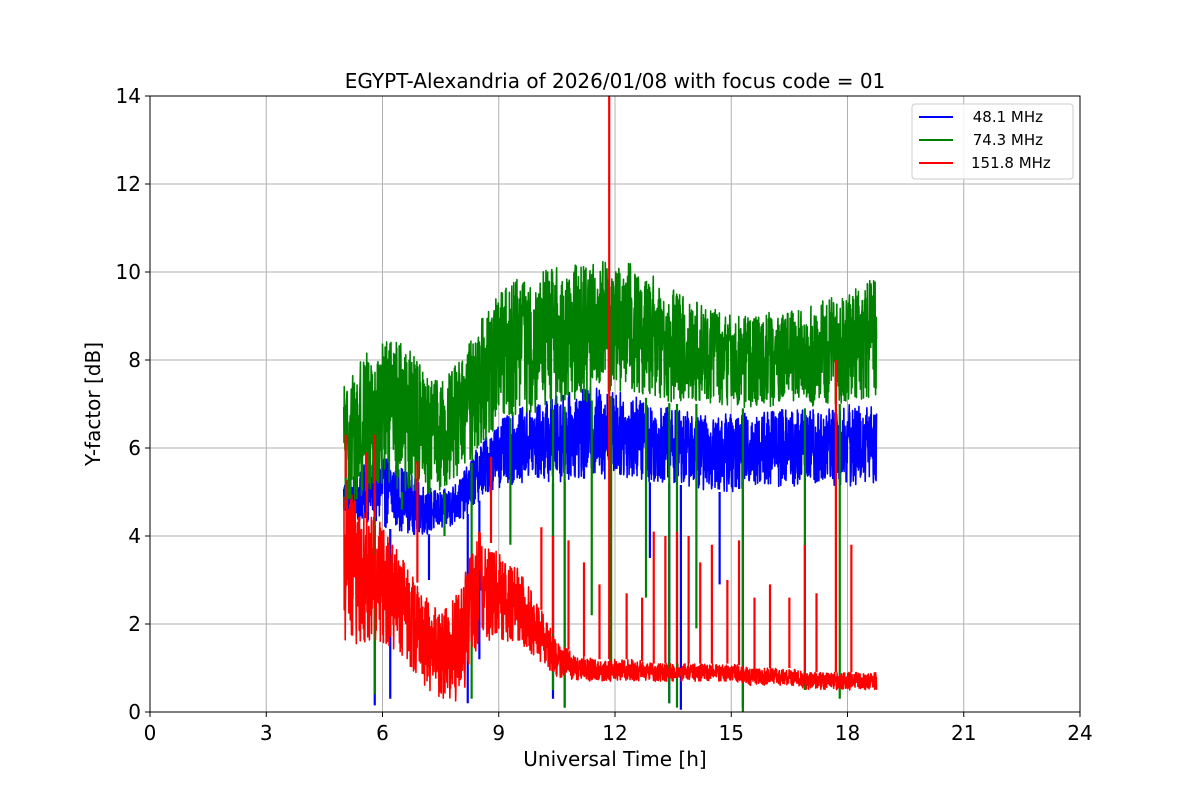 The height and width of the screenshot is (800, 1200). What do you see at coordinates (1079, 733) in the screenshot?
I see `x-tick-label: 24` at bounding box center [1079, 733].